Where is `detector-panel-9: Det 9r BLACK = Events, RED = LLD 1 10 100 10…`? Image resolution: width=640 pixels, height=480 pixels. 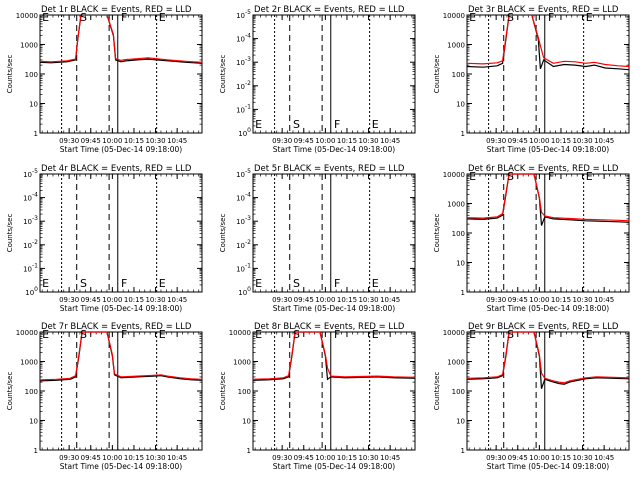 detector-panel-9: Det 9r BLACK = Events, RED = LLD 1 10 100 10… is located at coordinates (531, 396).